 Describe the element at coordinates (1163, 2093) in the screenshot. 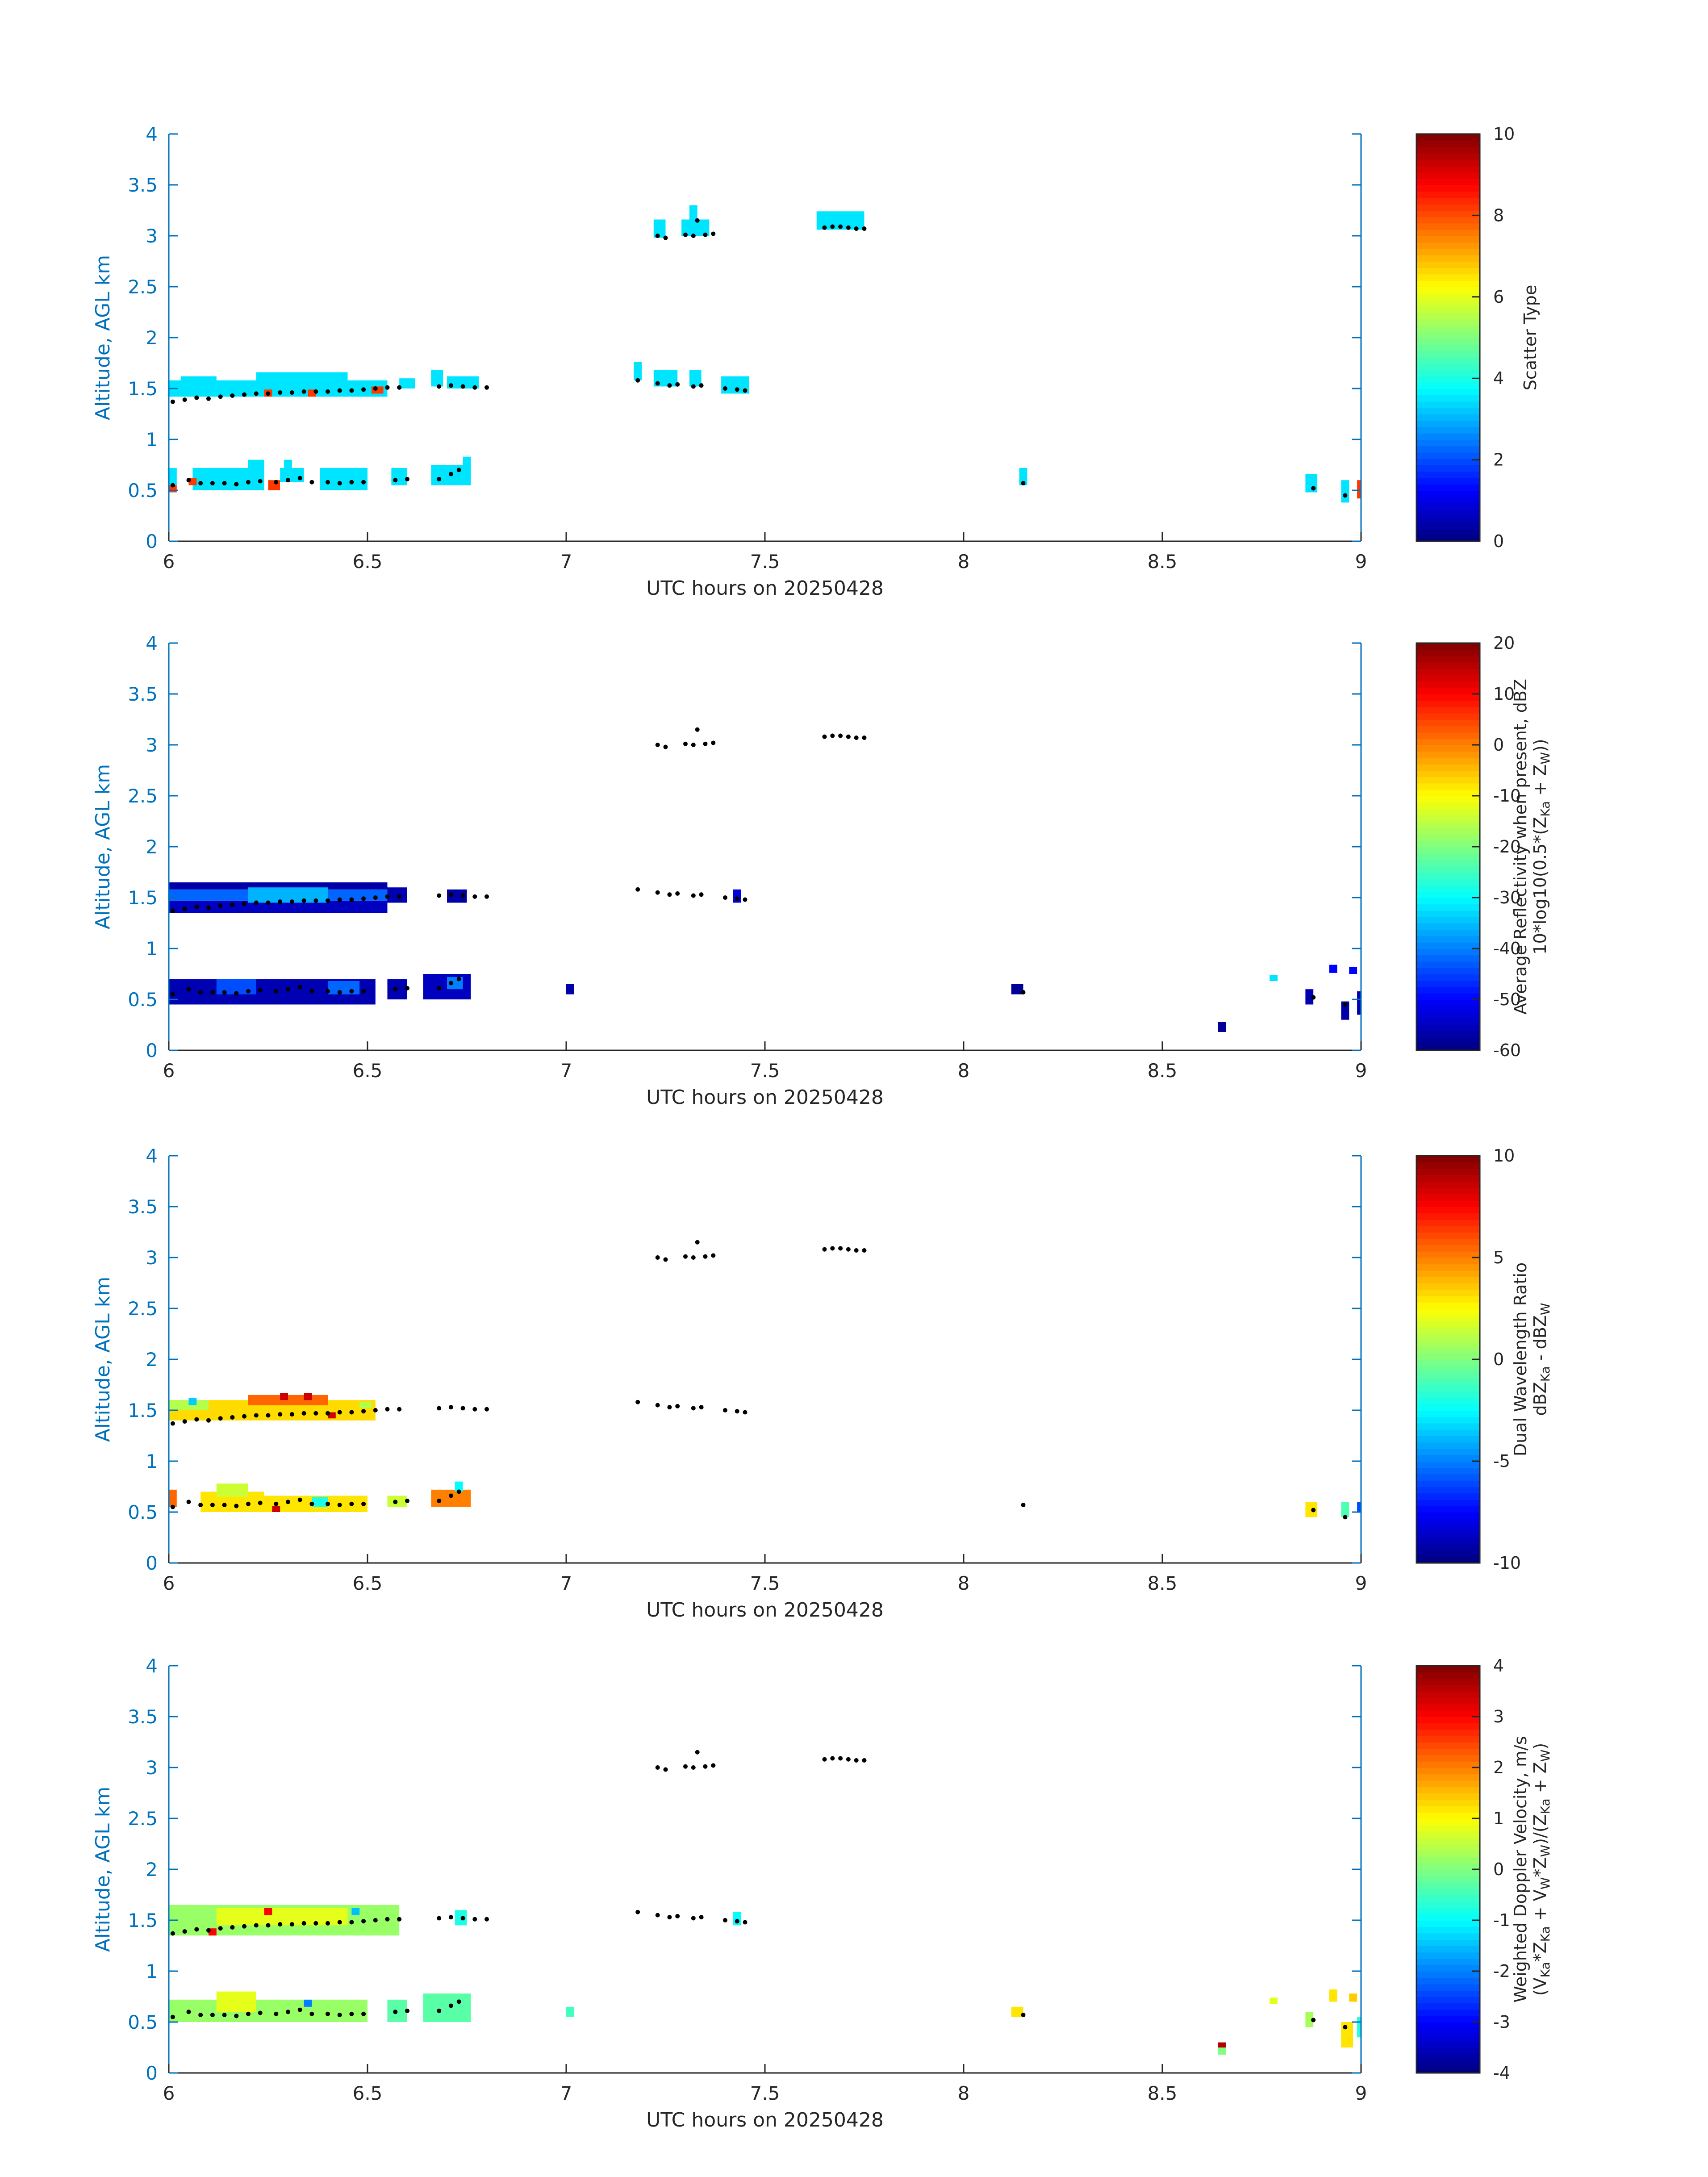

I see `x-tick-label: 8.5` at that location.